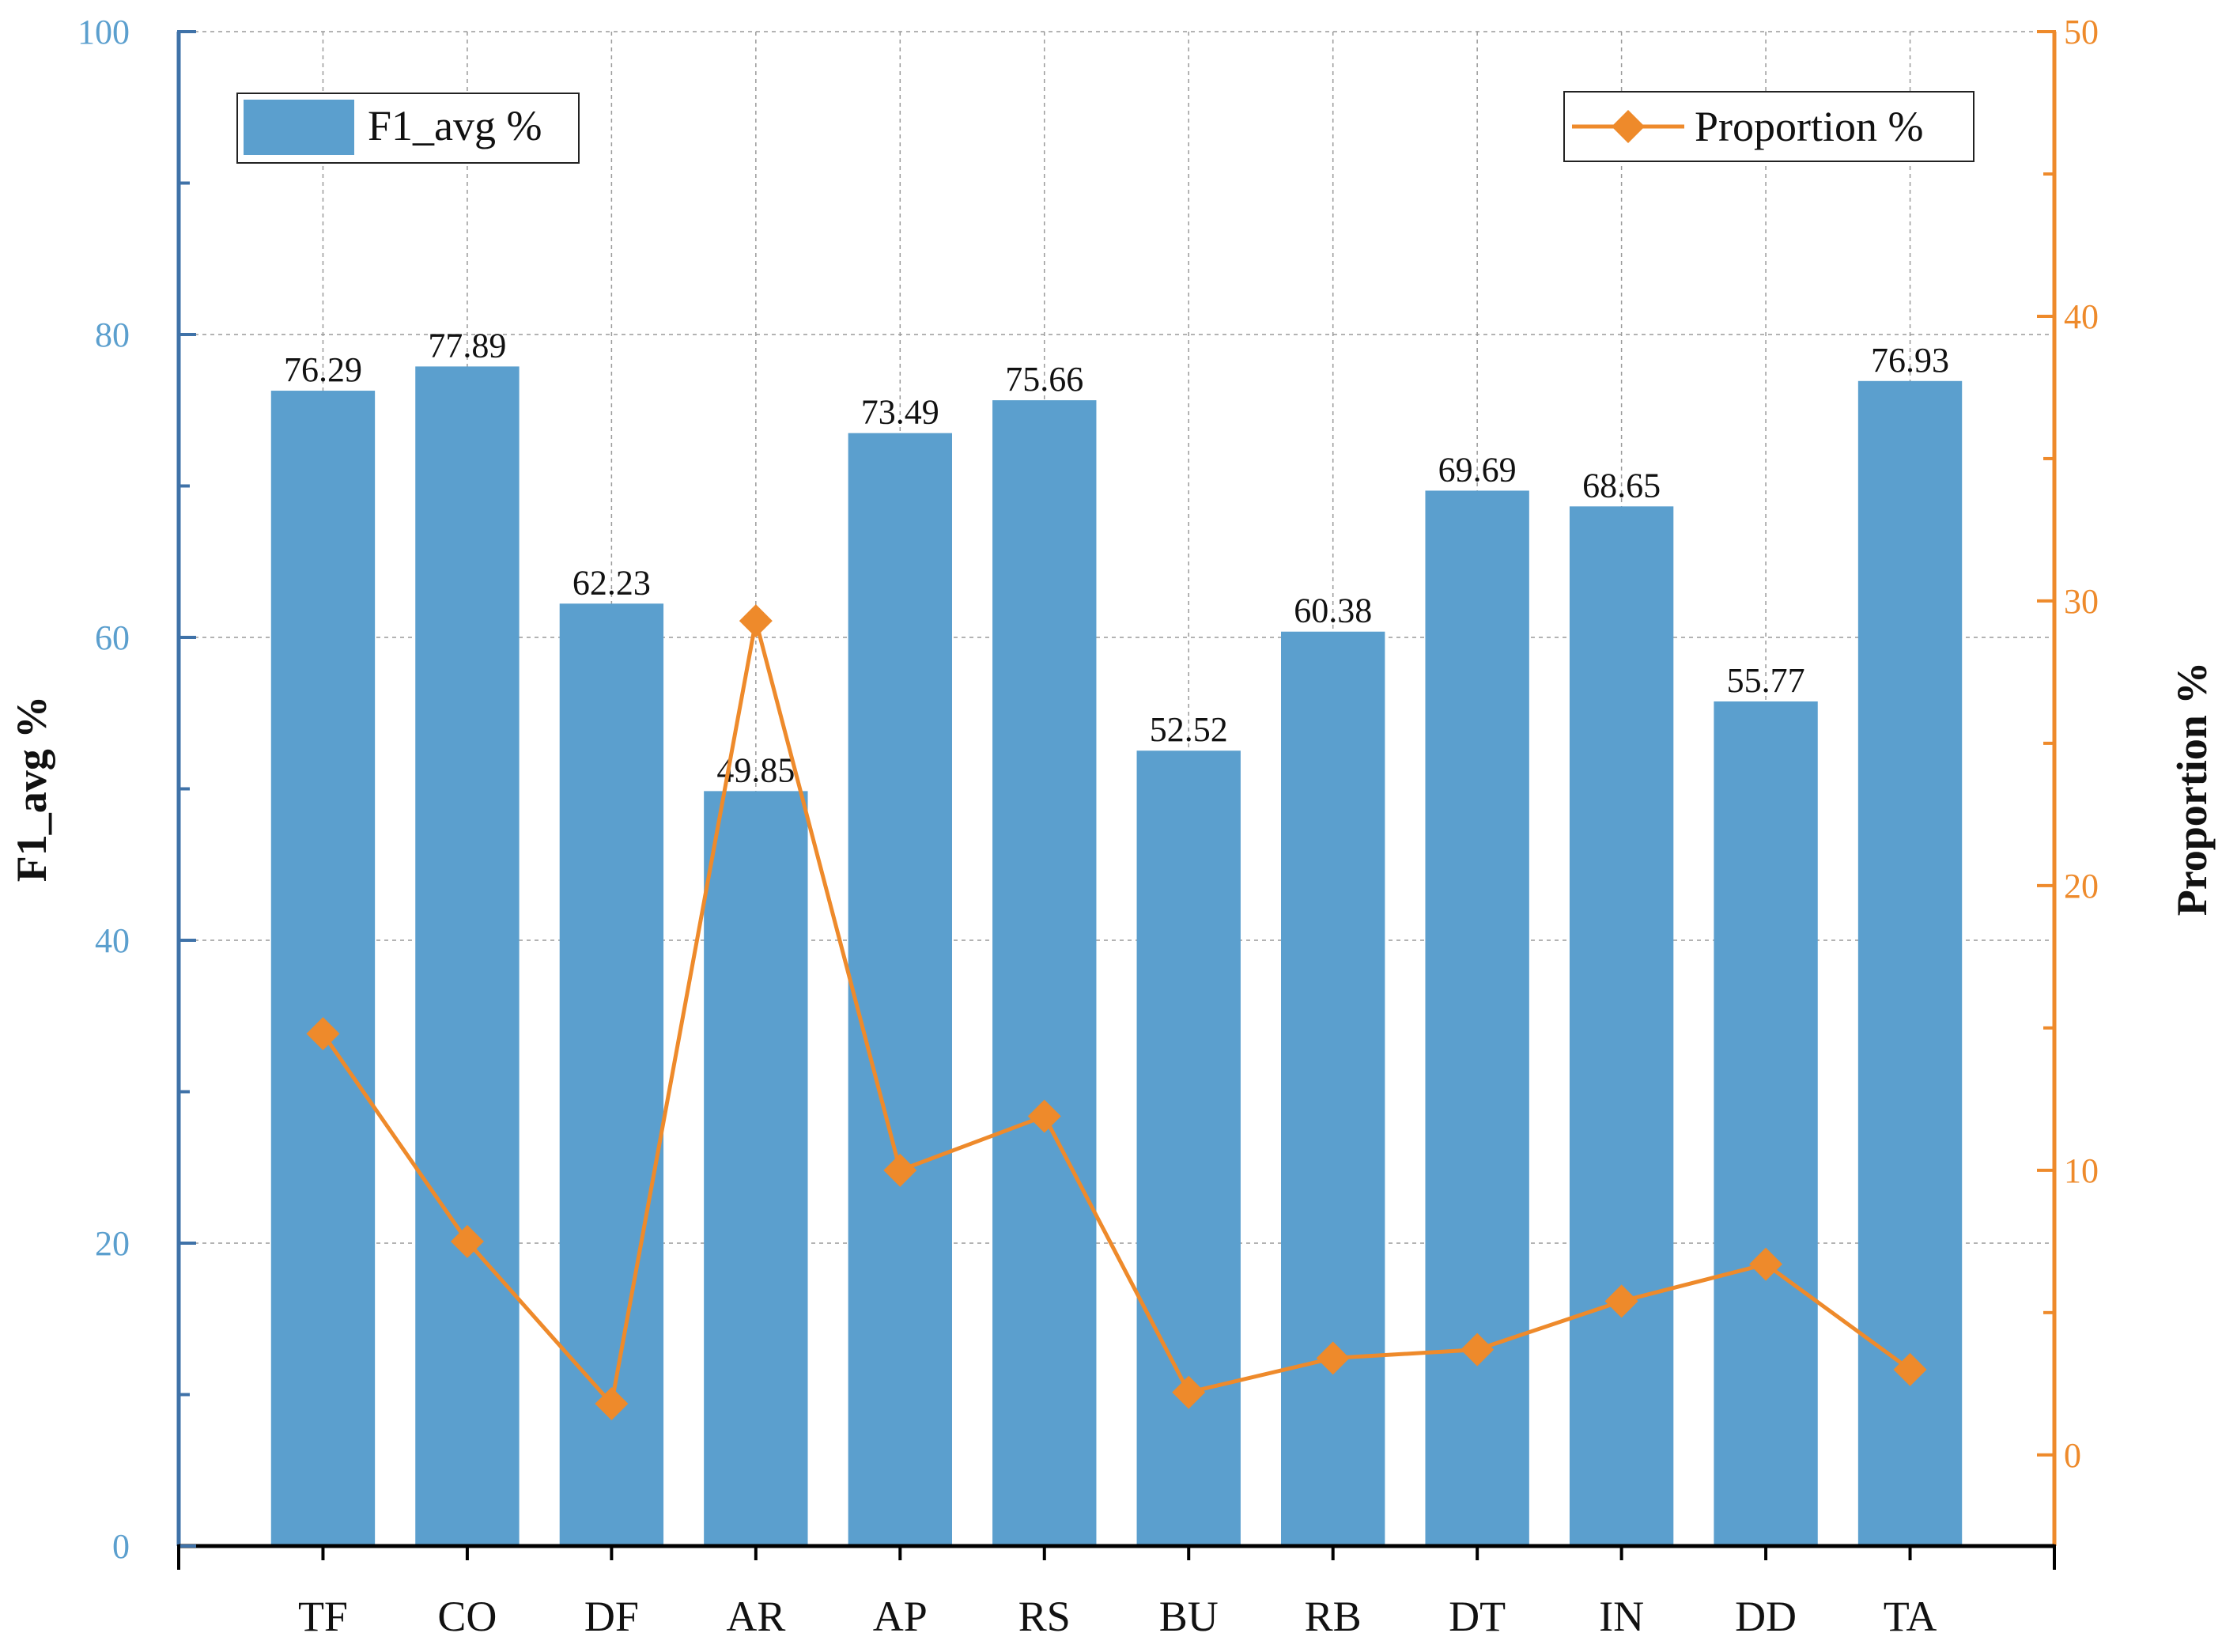  Describe the element at coordinates (2082, 601) in the screenshot. I see `right-tick-label-30: 30` at that location.